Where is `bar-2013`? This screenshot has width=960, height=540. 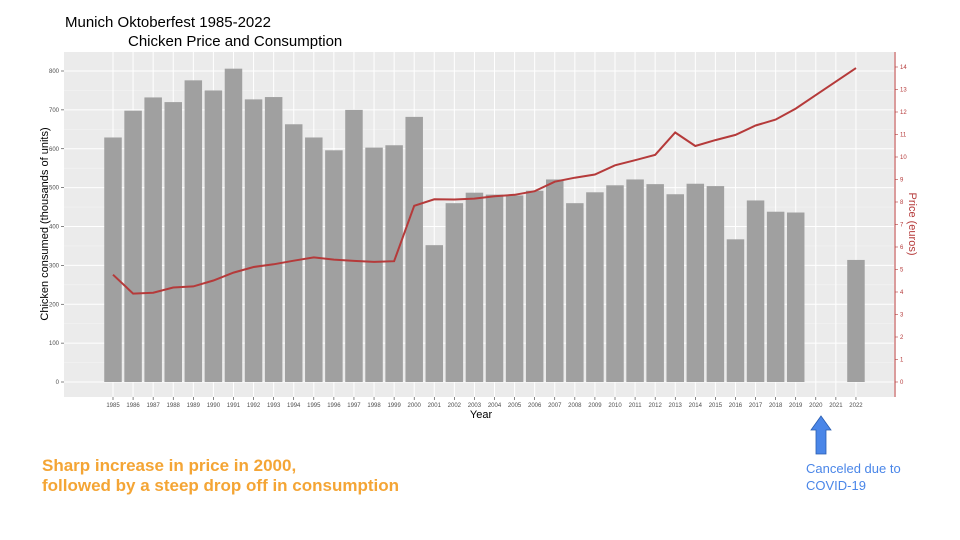 bar-2013 is located at coordinates (675, 288).